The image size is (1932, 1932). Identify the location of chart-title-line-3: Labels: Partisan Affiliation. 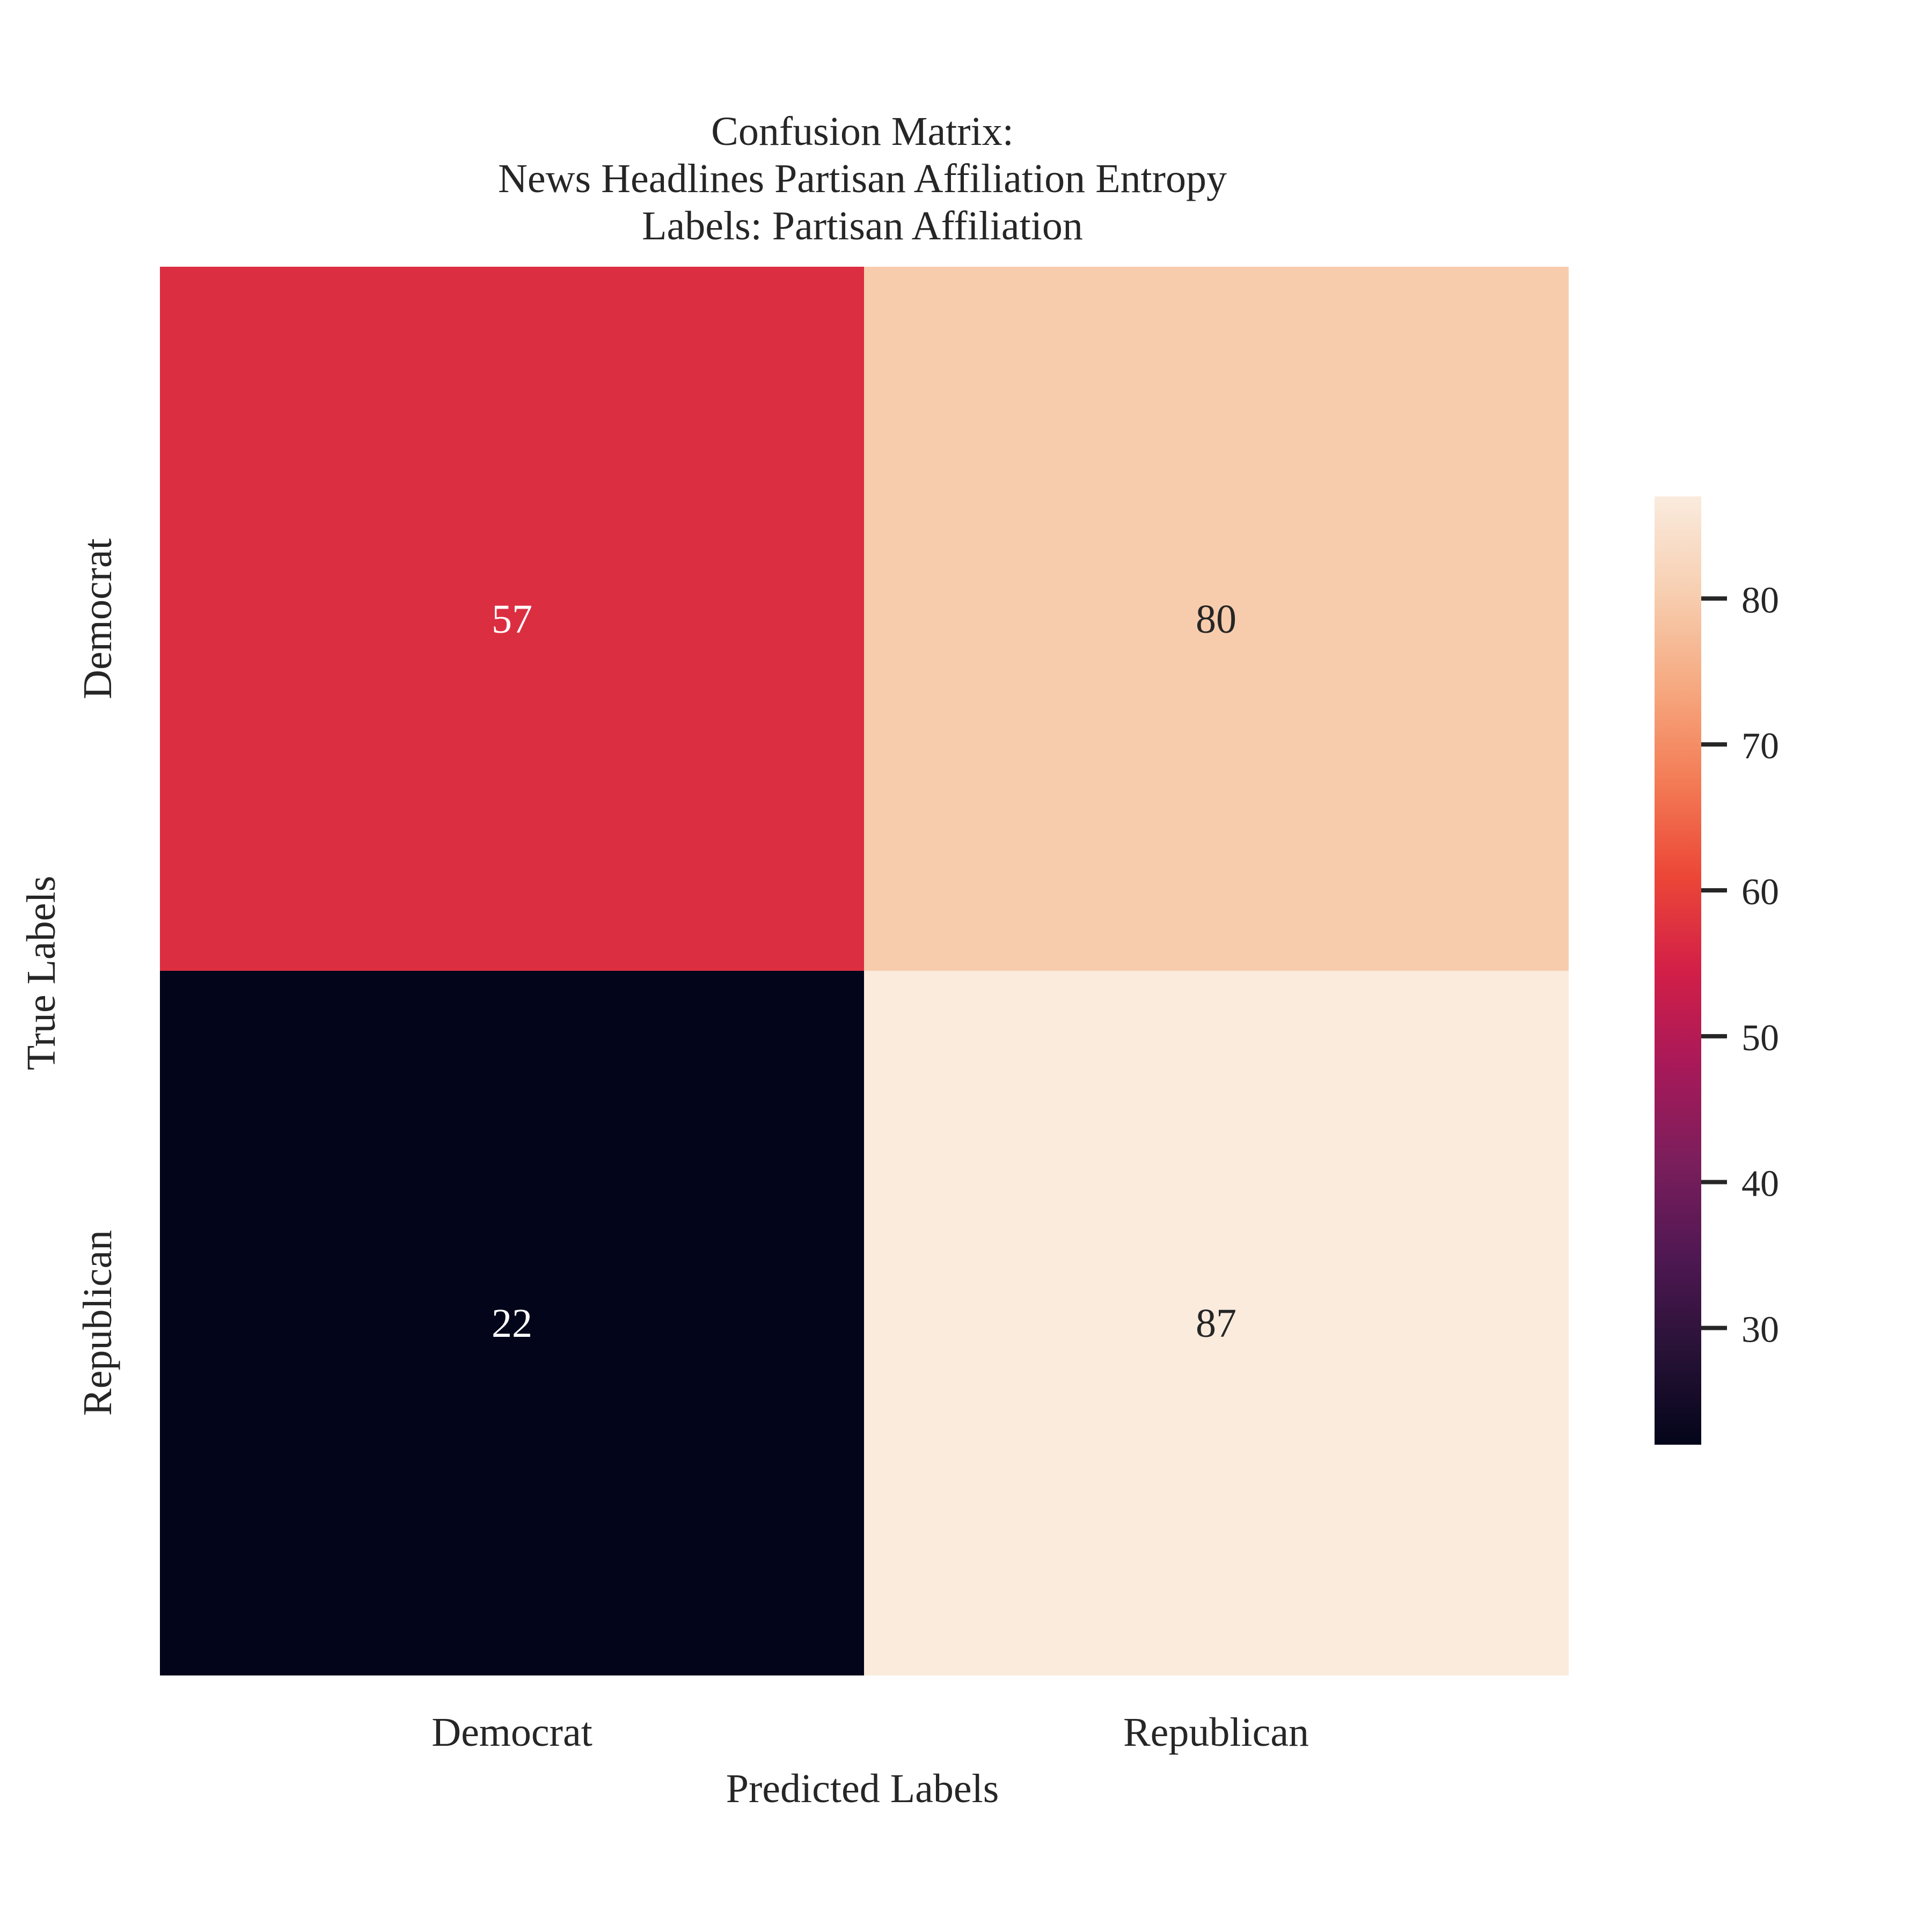
(862, 225).